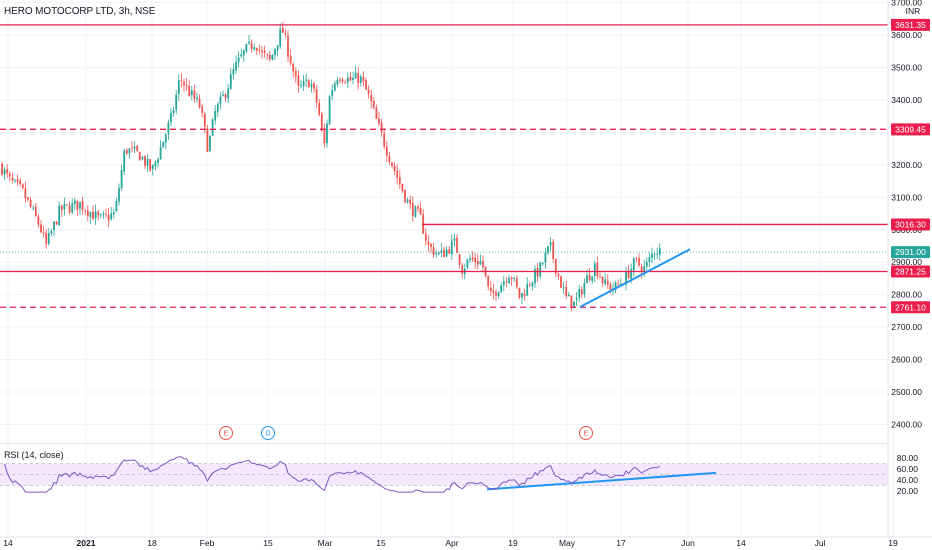 The height and width of the screenshot is (550, 932). What do you see at coordinates (444, 443) in the screenshot?
I see `pane-separator` at bounding box center [444, 443].